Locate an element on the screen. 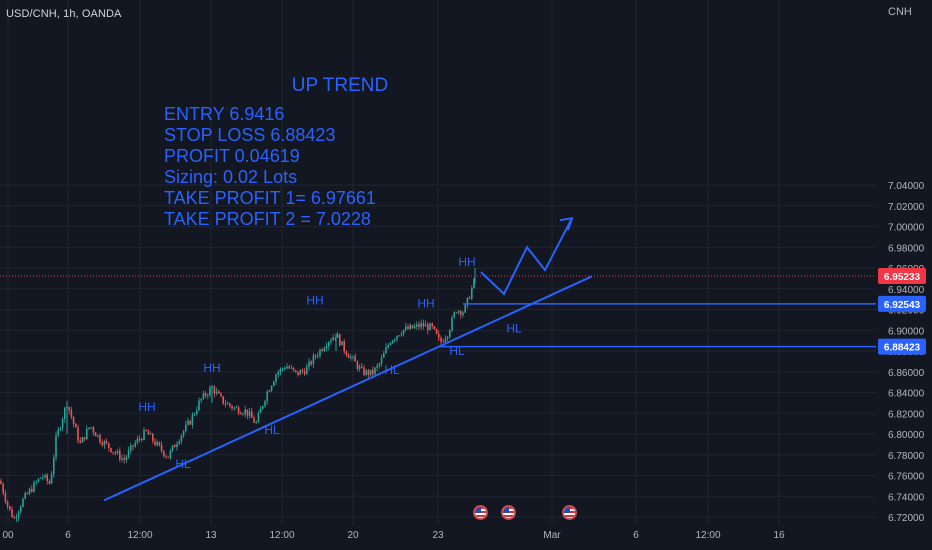 Image resolution: width=932 pixels, height=550 pixels. time-axis: 00 6 12:00 13 12:00 20 23 Mar 6 12:00 16 is located at coordinates (393, 535).